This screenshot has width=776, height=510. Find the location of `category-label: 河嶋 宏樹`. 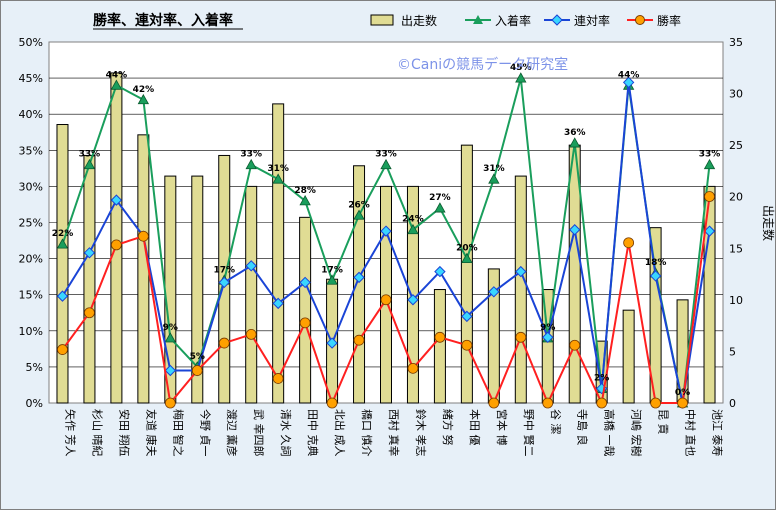

category-label: 河嶋 宏樹 is located at coordinates (637, 433).